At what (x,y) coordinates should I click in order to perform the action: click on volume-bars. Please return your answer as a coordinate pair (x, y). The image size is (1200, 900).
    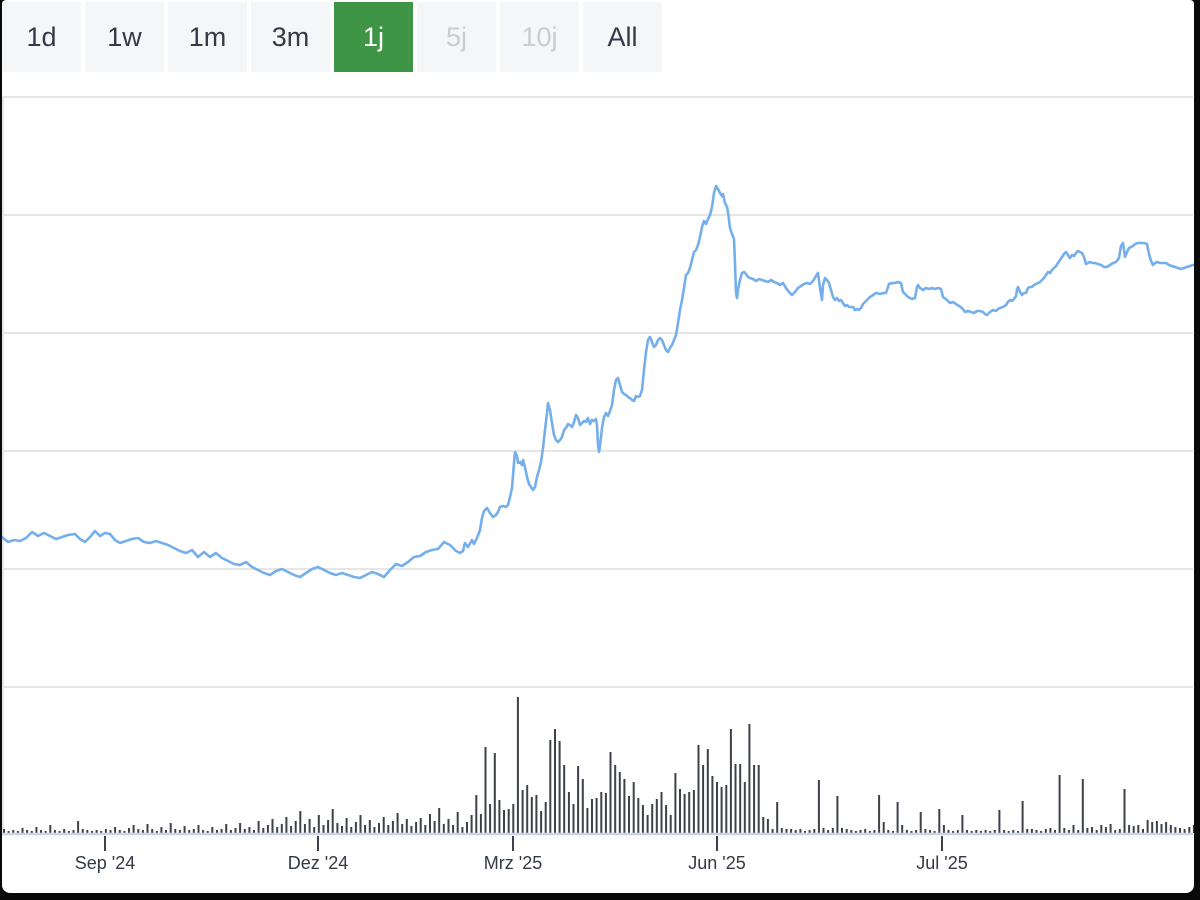
    Looking at the image, I should click on (598, 765).